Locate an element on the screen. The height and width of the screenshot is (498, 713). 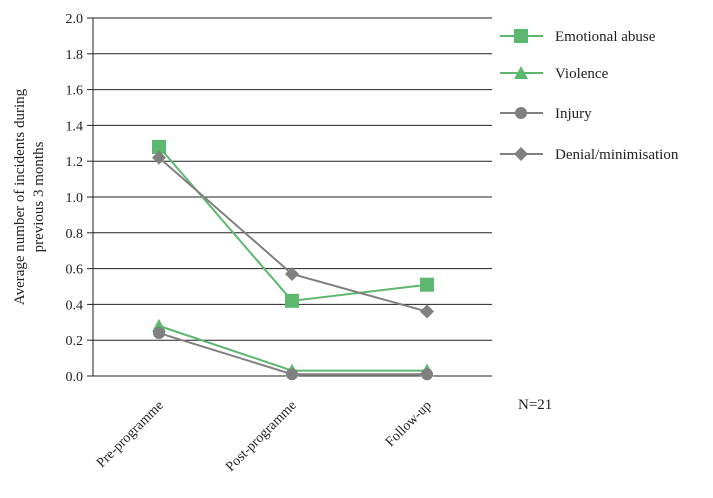
y-axis: 0.0 0.2 0.4 0.6 0.8 1.0 1.2 1.4 1.6 1.8 2.0 is located at coordinates (80, 198).